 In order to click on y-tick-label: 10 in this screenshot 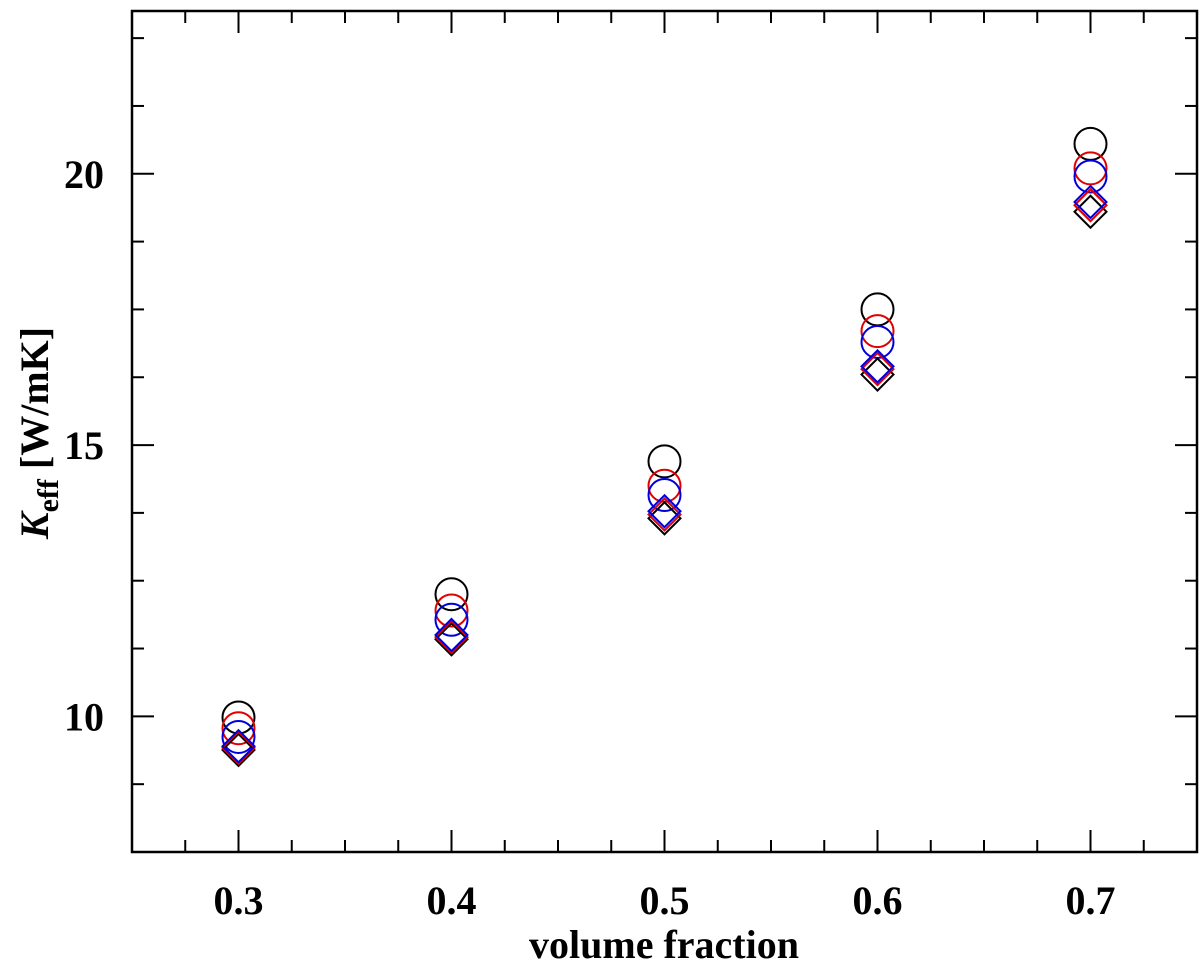, I will do `click(84, 716)`.